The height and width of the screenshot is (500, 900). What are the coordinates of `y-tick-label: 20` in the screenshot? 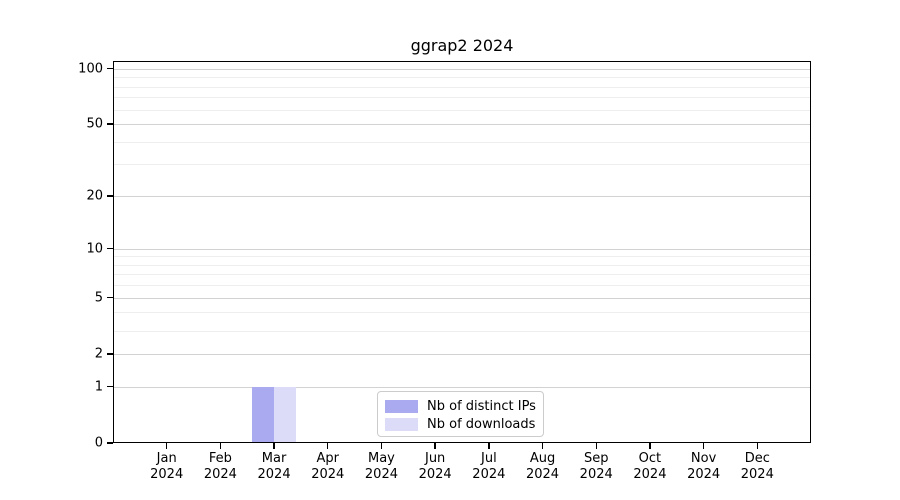 It's located at (94, 196).